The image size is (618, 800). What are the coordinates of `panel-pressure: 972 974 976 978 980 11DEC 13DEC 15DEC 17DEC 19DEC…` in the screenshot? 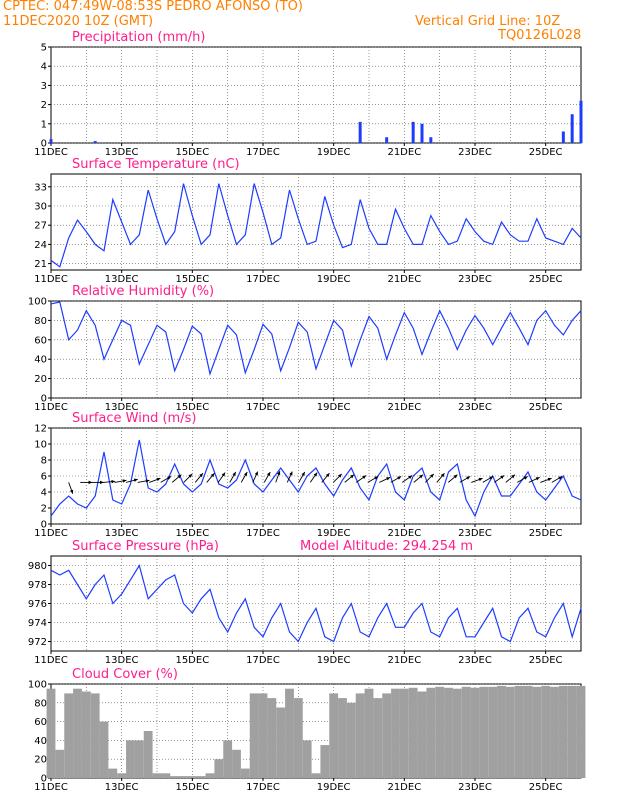 It's located at (305, 602).